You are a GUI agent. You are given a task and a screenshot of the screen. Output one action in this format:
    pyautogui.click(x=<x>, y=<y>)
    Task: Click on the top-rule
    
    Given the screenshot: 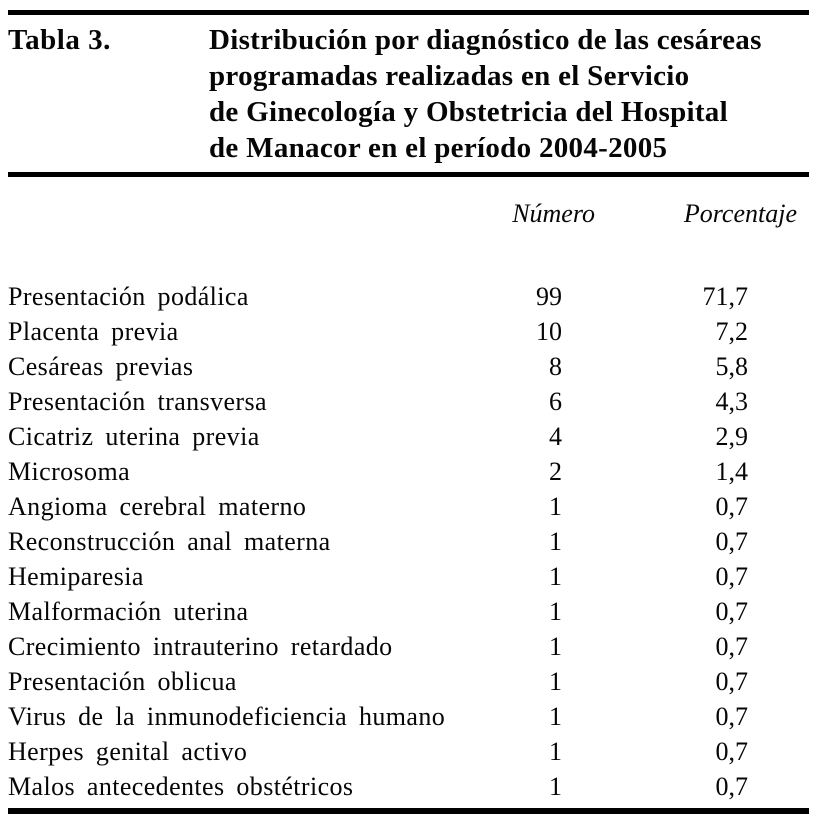 What is the action you would take?
    pyautogui.click(x=408, y=12)
    